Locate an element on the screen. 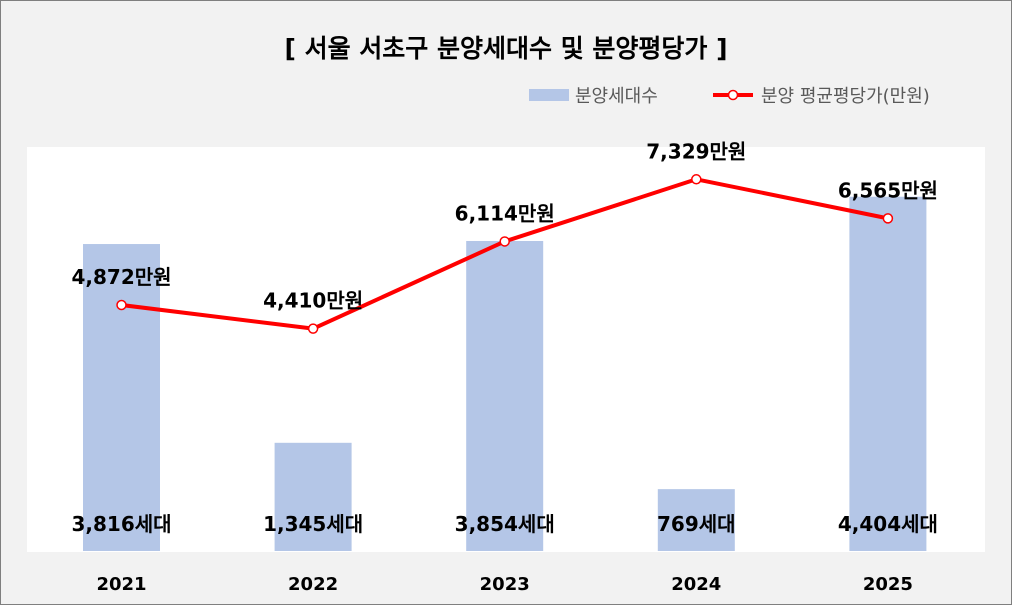 The height and width of the screenshot is (605, 1012). x-tick-2025: 2025 is located at coordinates (888, 584).